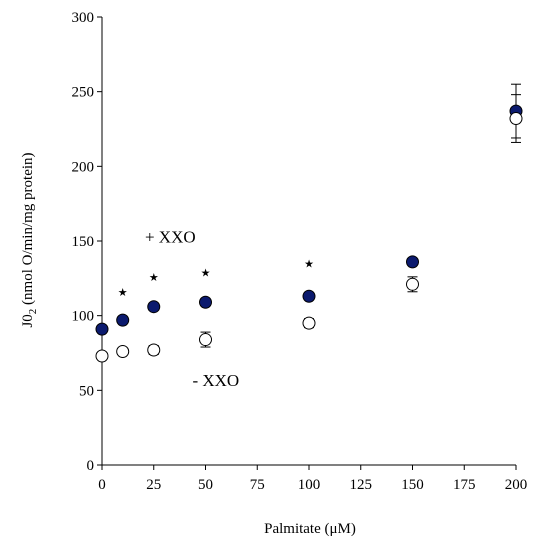 The width and height of the screenshot is (534, 544). What do you see at coordinates (192, 309) in the screenshot?
I see `annotations: + XXO - XXO` at bounding box center [192, 309].